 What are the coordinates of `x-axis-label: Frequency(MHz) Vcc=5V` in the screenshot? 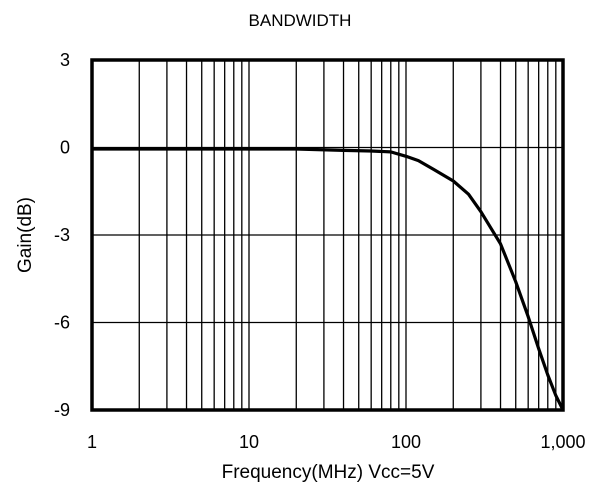 It's located at (328, 472).